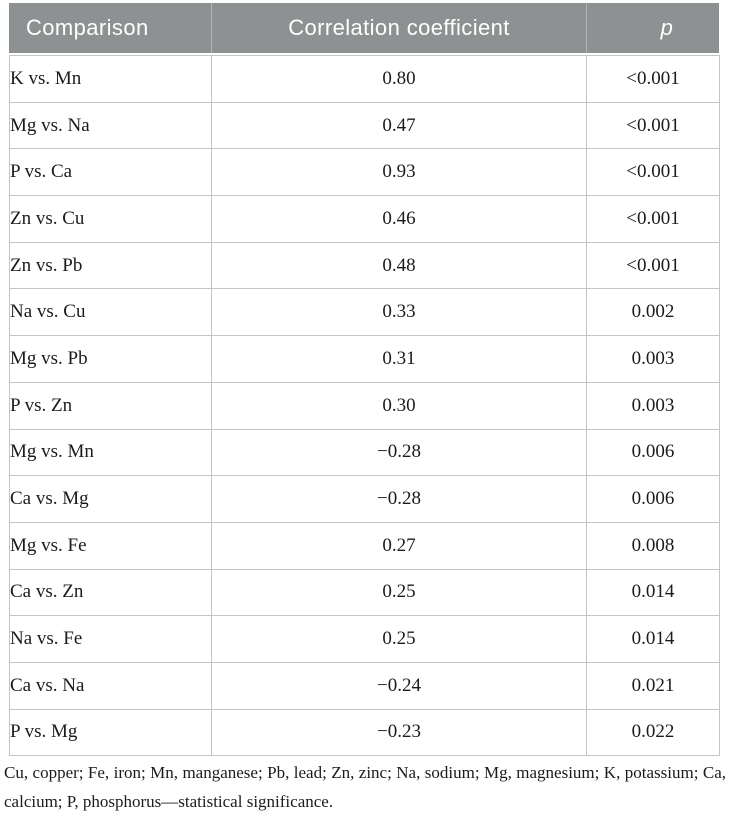  I want to click on comparison-cell: Na vs. Cu, so click(110, 312).